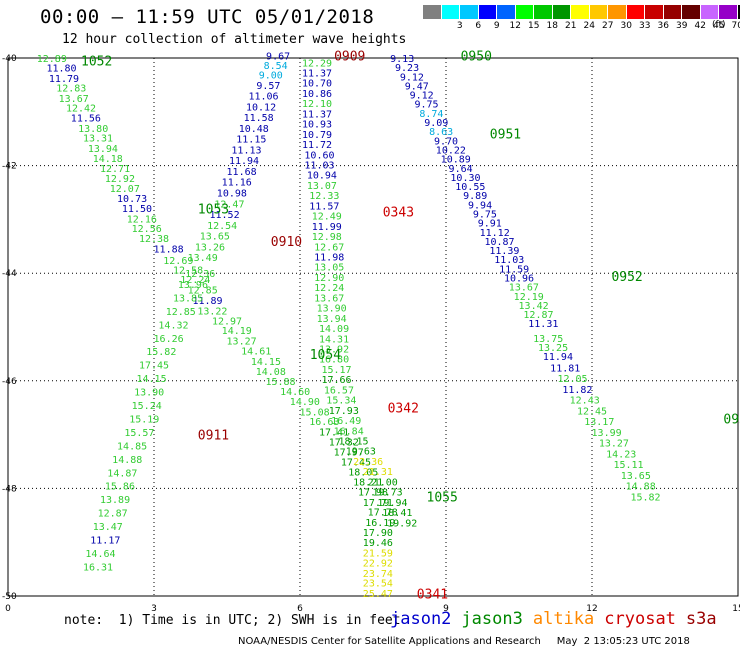 Image resolution: width=740 pixels, height=650 pixels. Describe the element at coordinates (74, 99) in the screenshot. I see `data-point: 13.67` at that location.